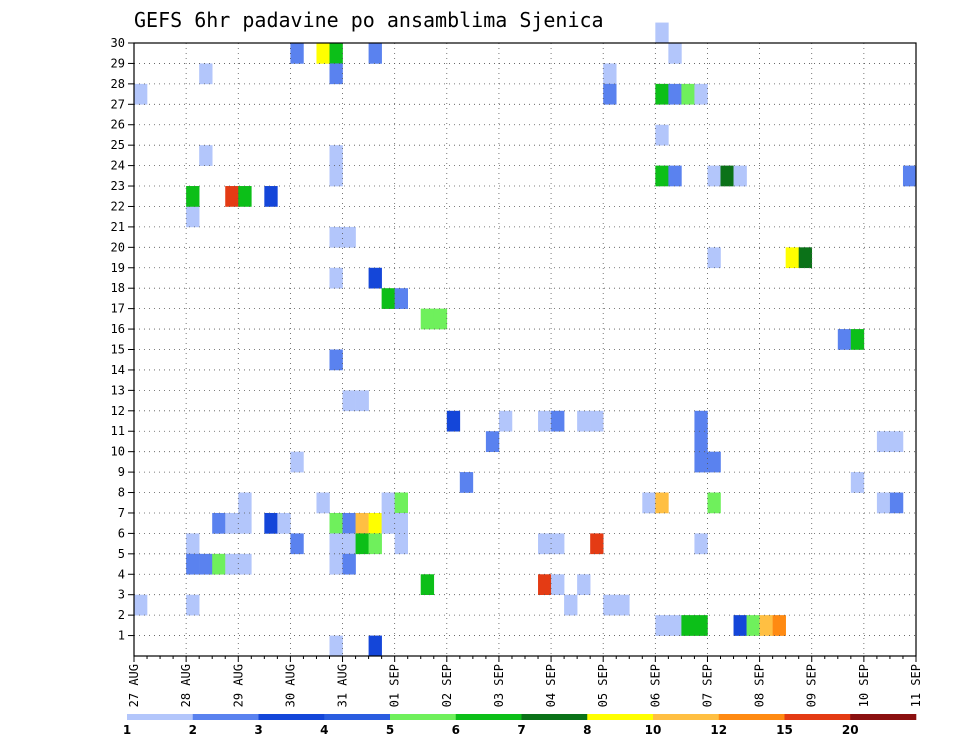  What do you see at coordinates (707, 685) in the screenshot?
I see `x-tick-label: 07 SEP` at bounding box center [707, 685].